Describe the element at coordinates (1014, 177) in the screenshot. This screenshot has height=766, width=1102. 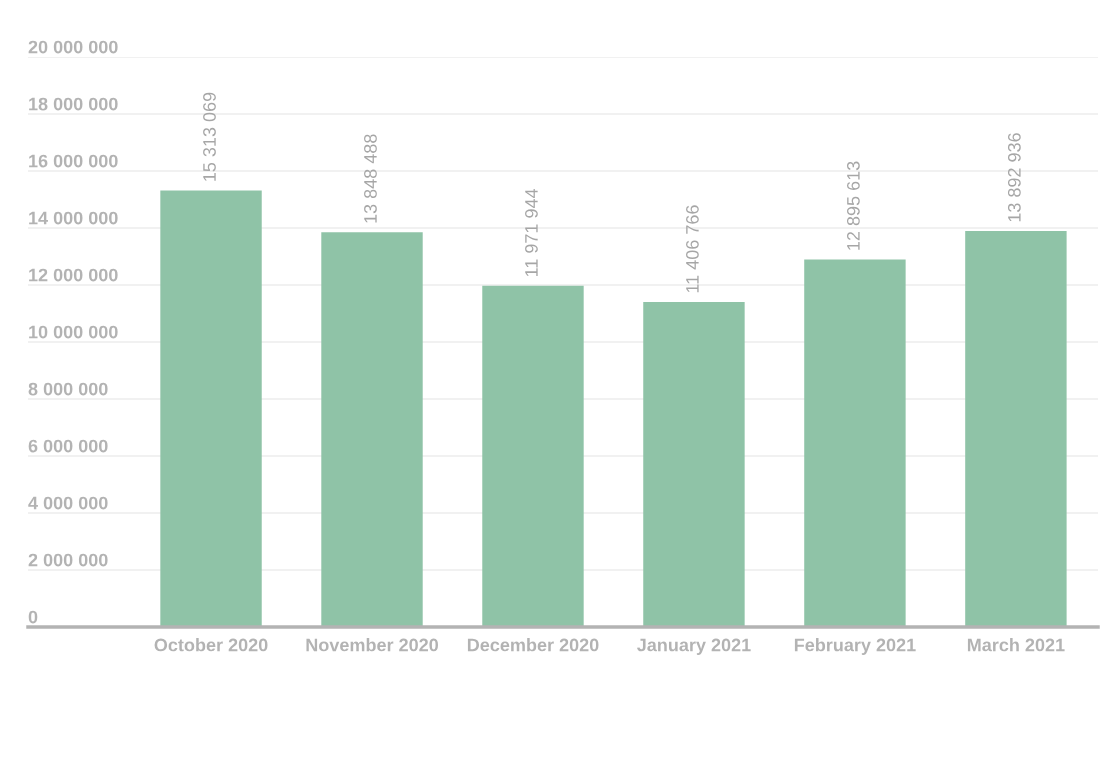
I see `data-label: 13 892 936` at that location.